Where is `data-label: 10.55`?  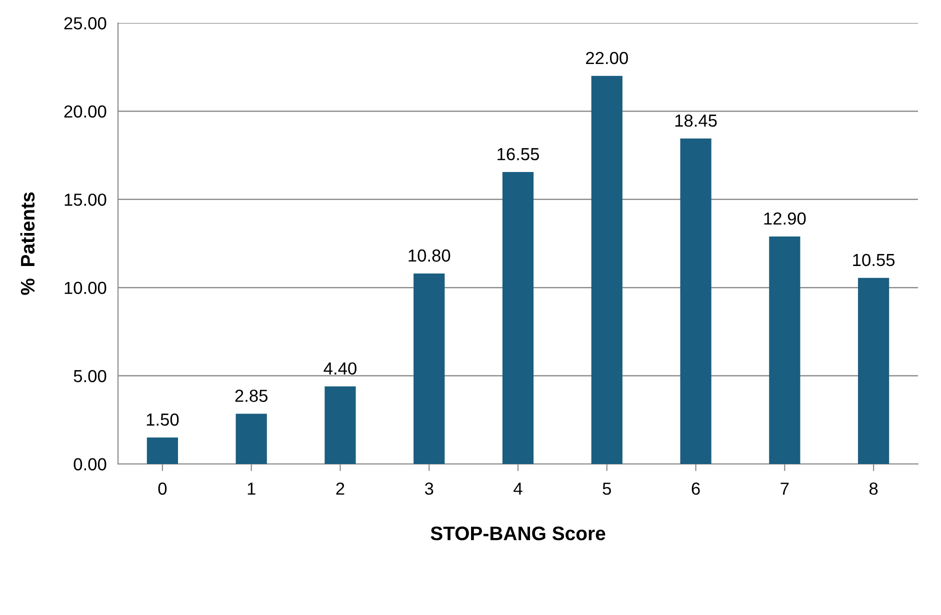
data-label: 10.55 is located at coordinates (874, 260).